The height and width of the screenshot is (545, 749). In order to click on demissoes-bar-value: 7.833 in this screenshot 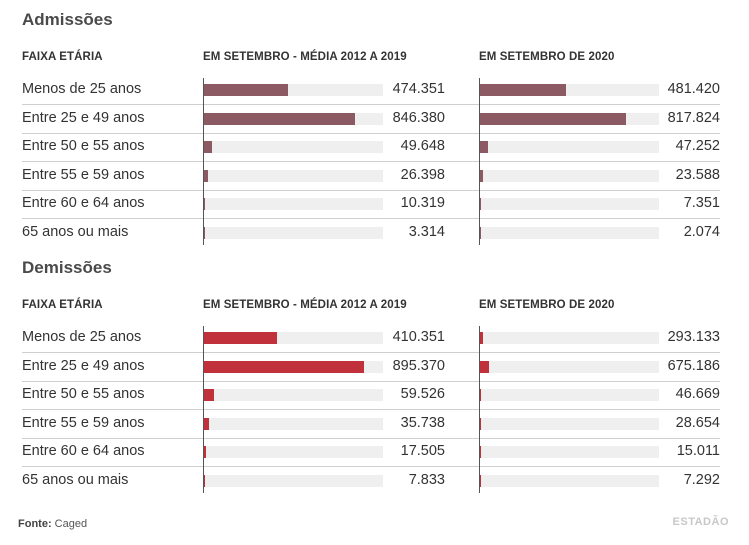, I will do `click(426, 479)`.